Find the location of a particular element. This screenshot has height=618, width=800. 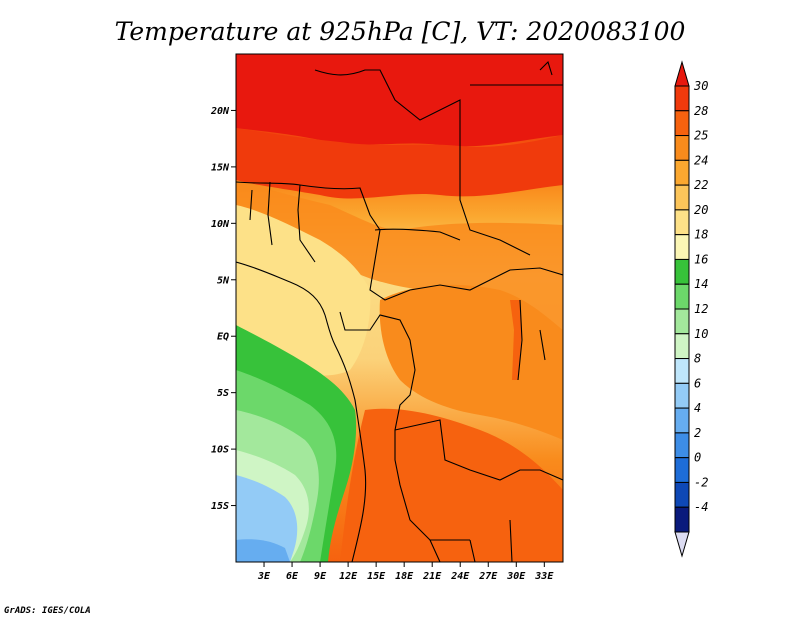

sahara-hot-band is located at coordinates (488, 59).